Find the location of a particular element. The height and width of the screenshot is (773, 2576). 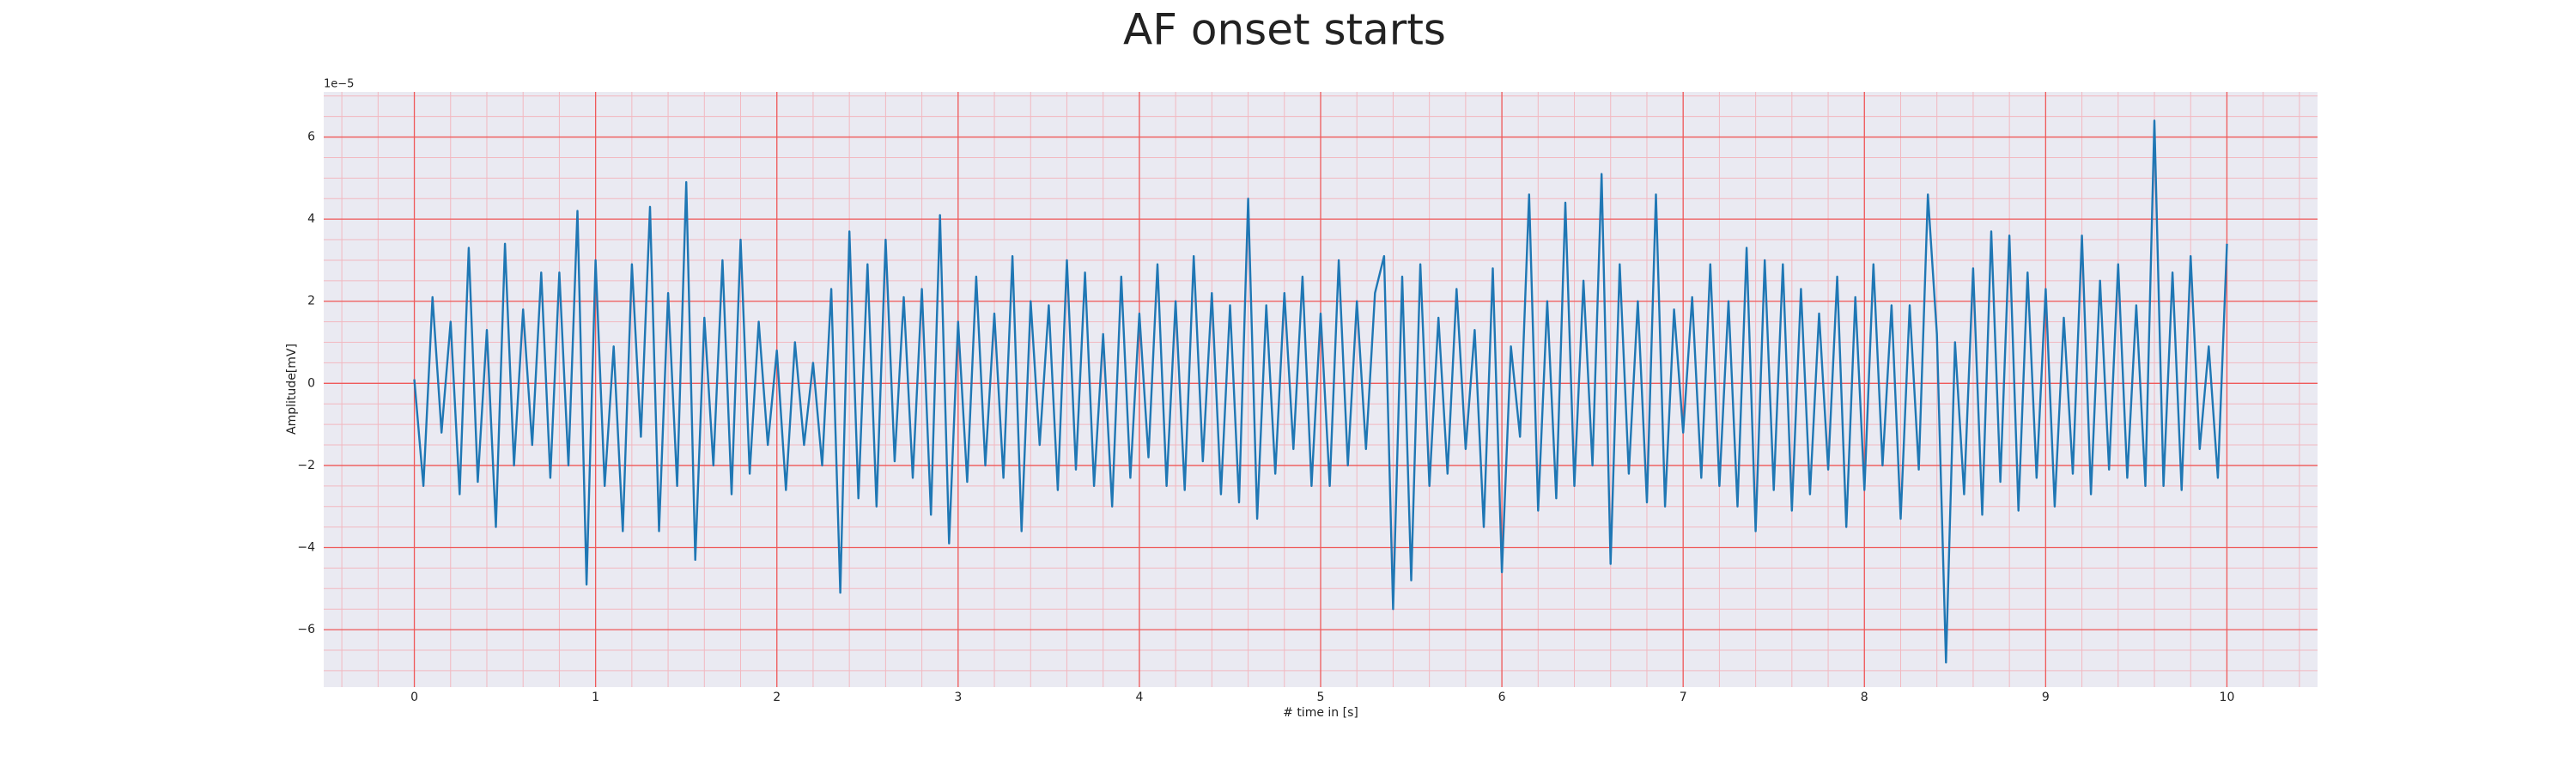

y-tick-label: 0 is located at coordinates (311, 383).